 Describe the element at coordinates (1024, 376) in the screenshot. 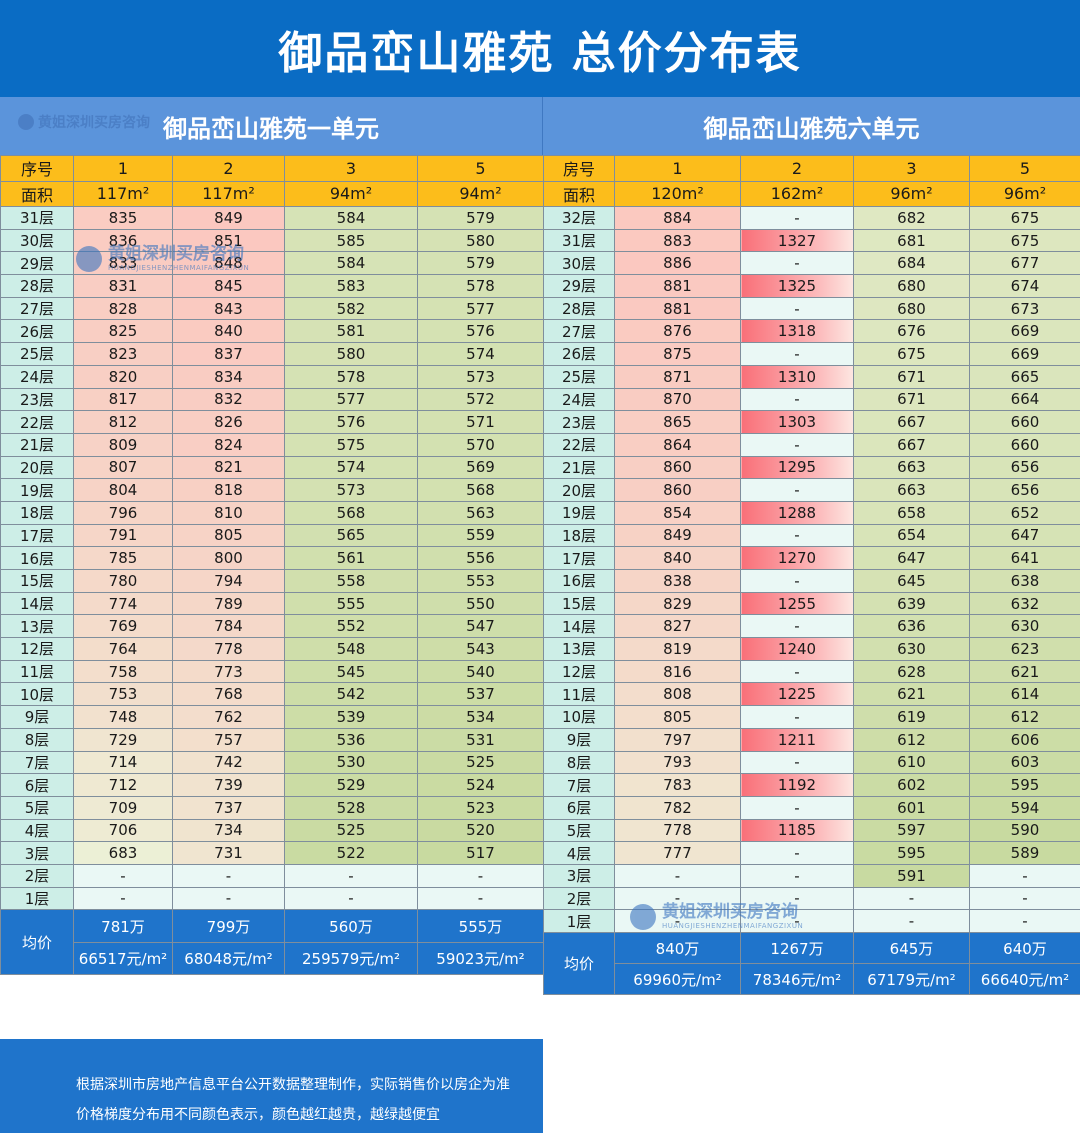

I see `price-cell: 665` at that location.